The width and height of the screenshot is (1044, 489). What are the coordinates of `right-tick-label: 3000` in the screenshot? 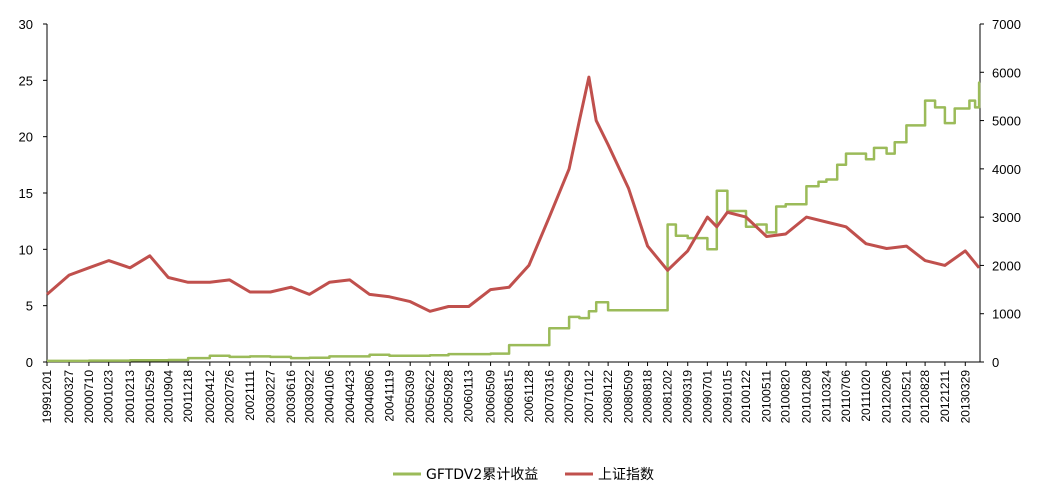 It's located at (1006, 217).